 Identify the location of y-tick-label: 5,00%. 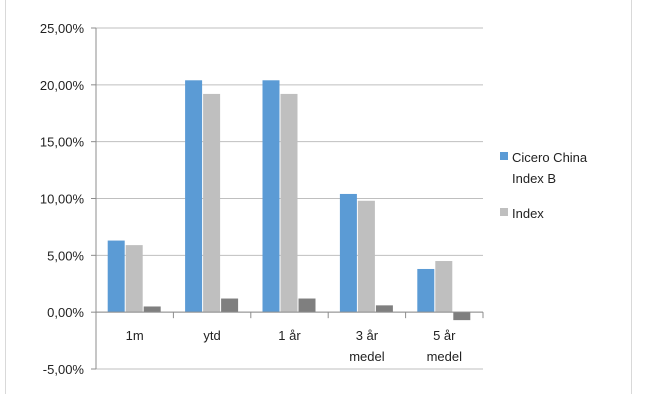
(65, 255).